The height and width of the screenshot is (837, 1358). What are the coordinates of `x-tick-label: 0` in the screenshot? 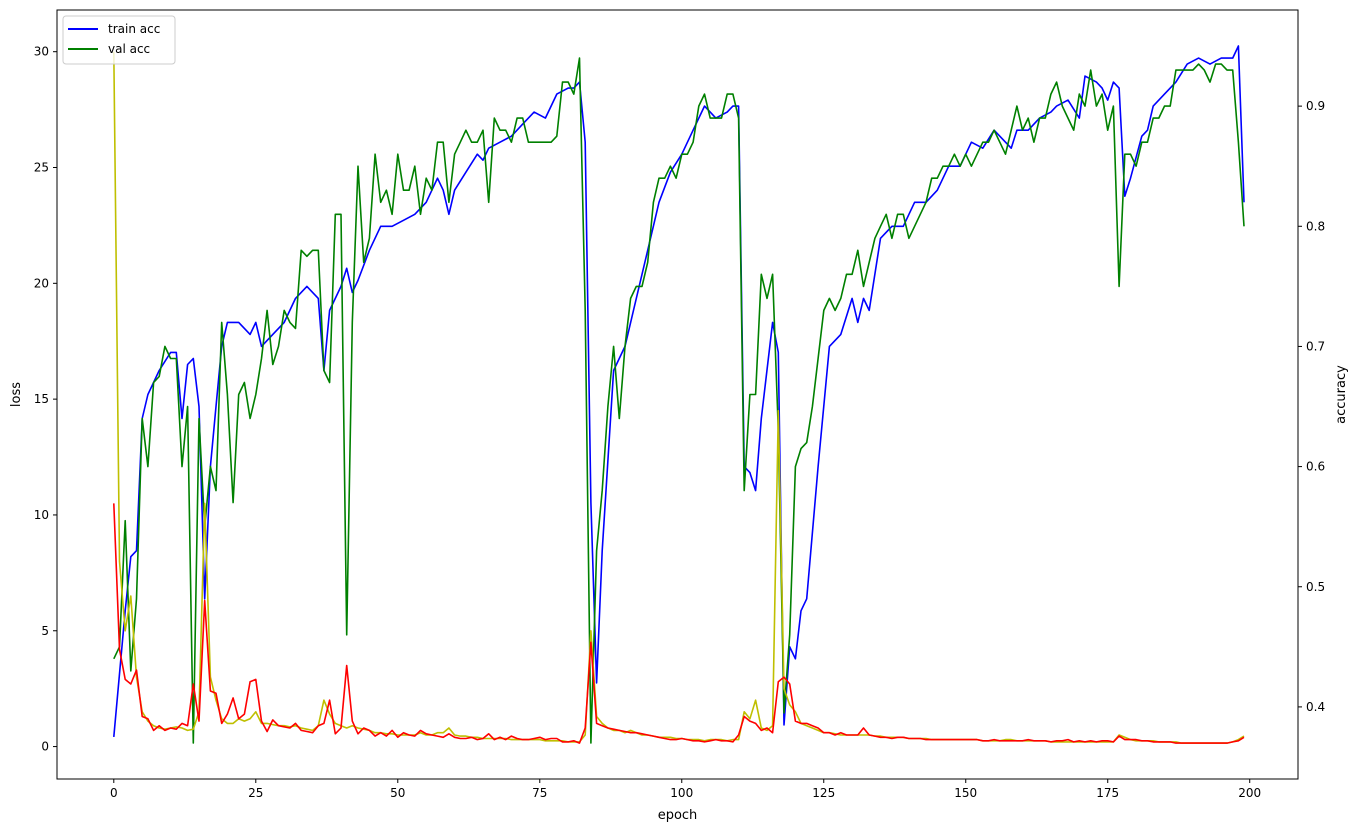 It's located at (114, 793).